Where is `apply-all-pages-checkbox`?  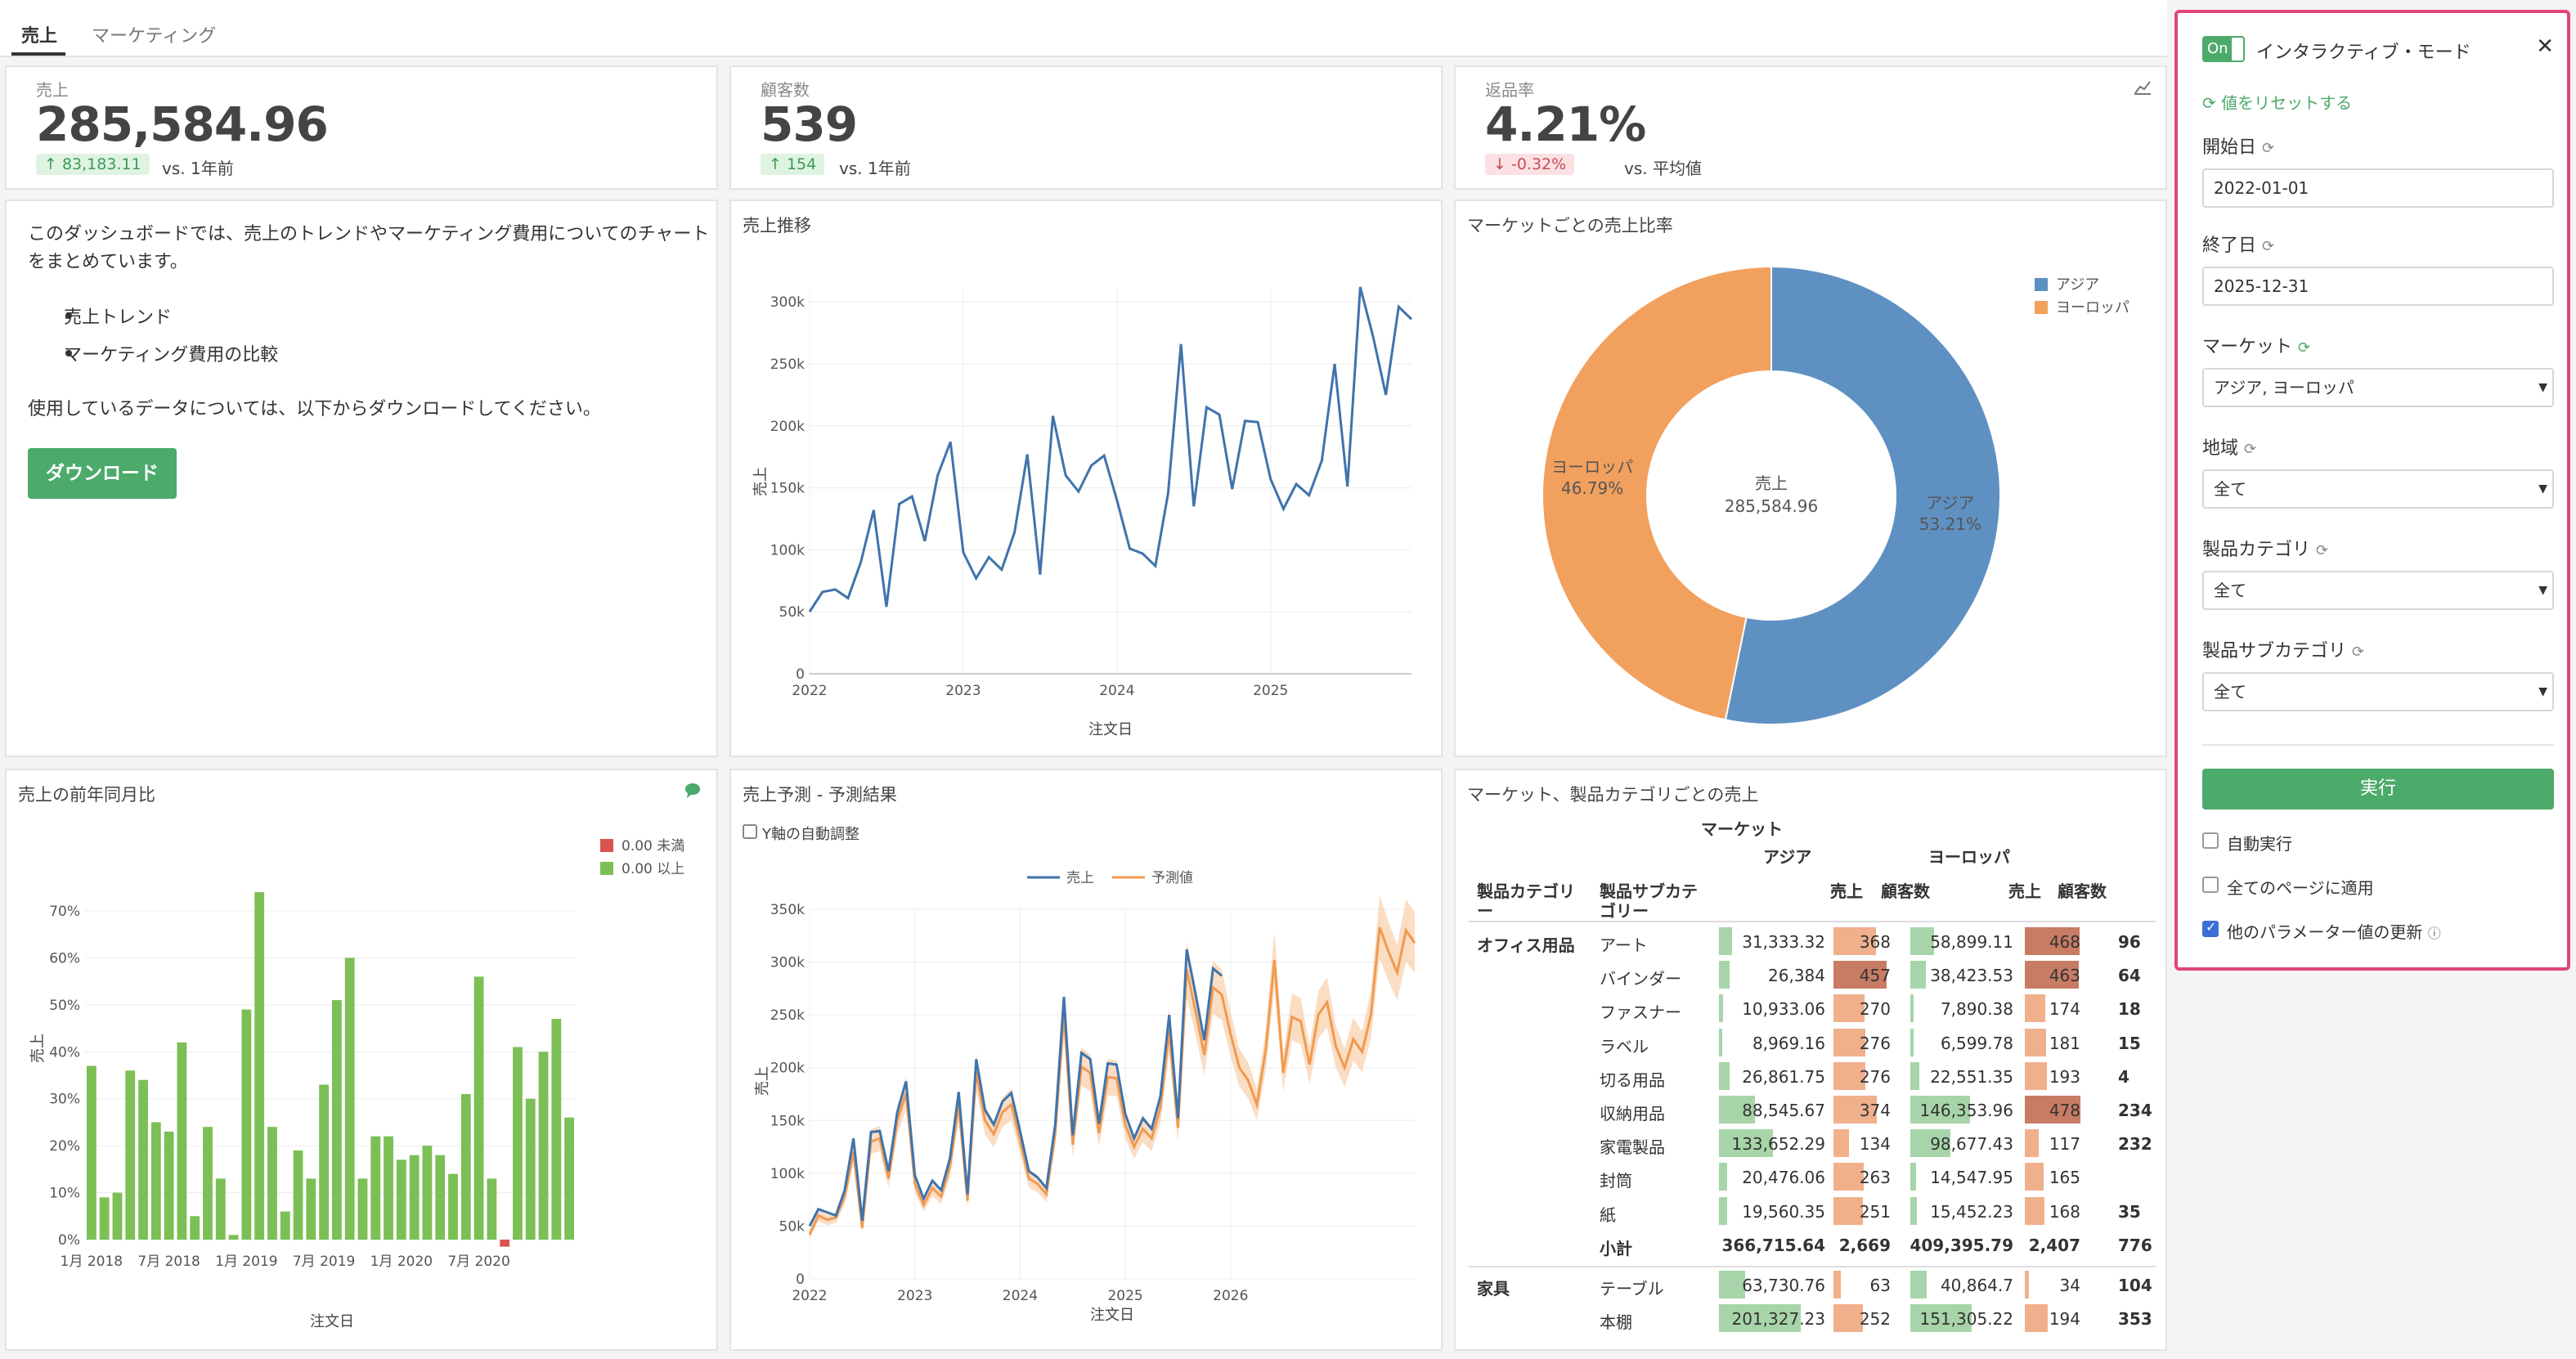
apply-all-pages-checkbox is located at coordinates (2211, 885).